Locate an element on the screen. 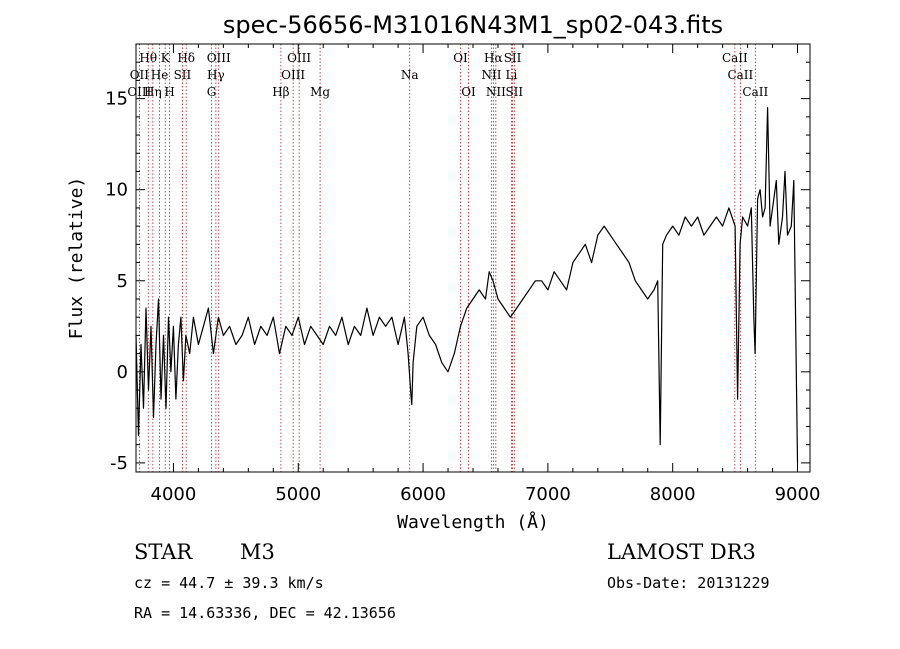  observation-date: Obs-Date: 20131229 is located at coordinates (688, 583).